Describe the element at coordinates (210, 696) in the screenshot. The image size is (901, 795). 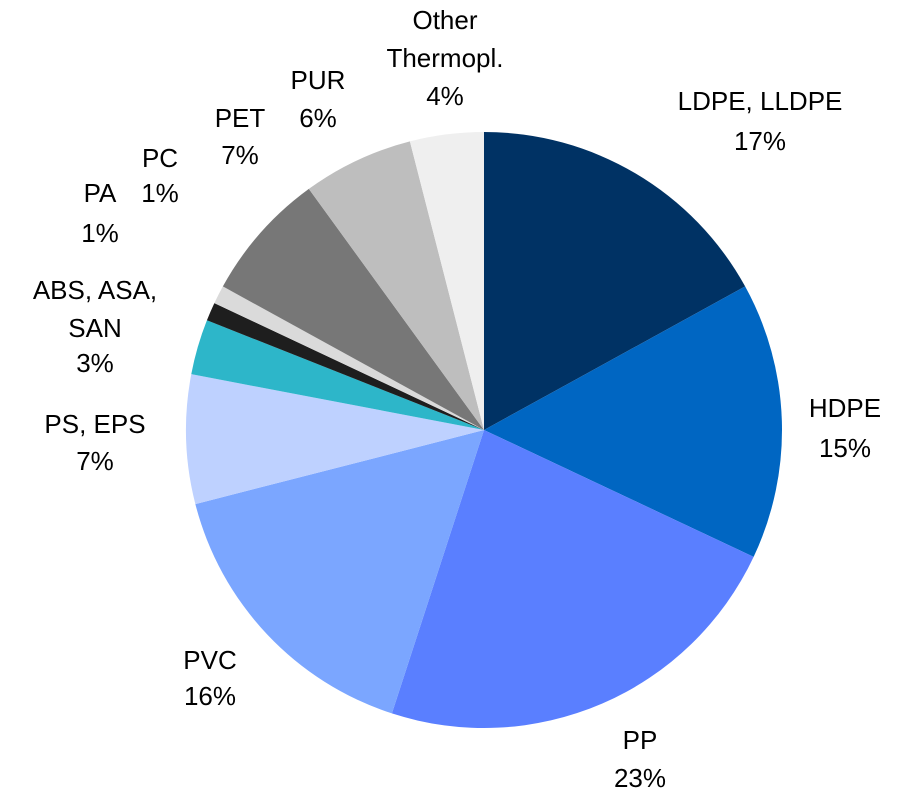
I see `slice-value-label: 16%` at that location.